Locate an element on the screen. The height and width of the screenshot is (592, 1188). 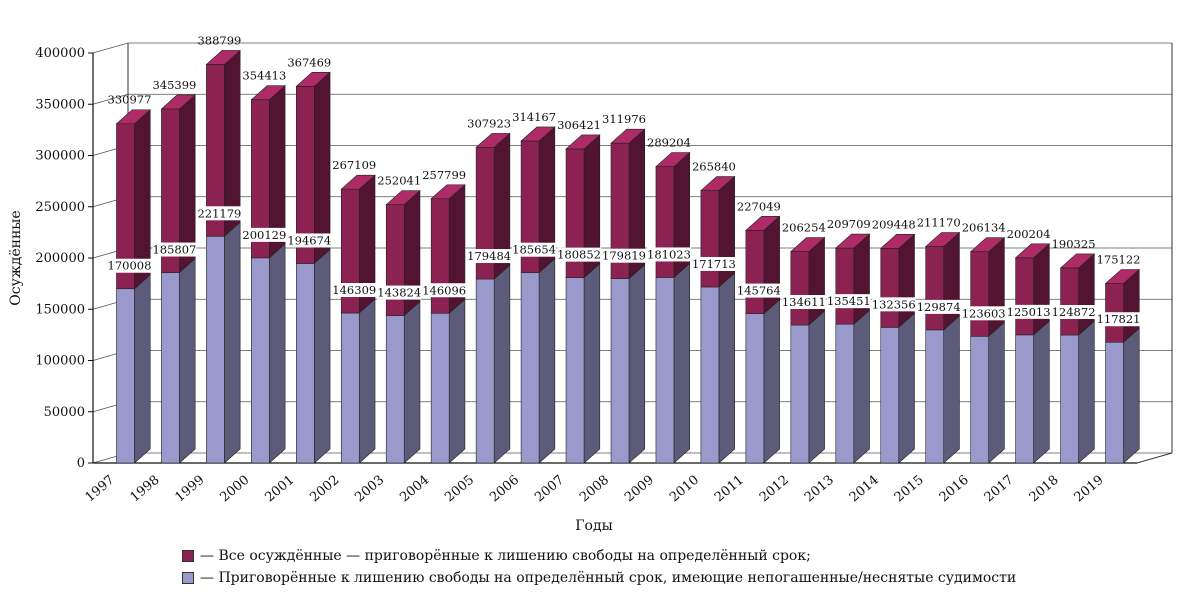
y-tick-label: 100000 is located at coordinates (60, 361).